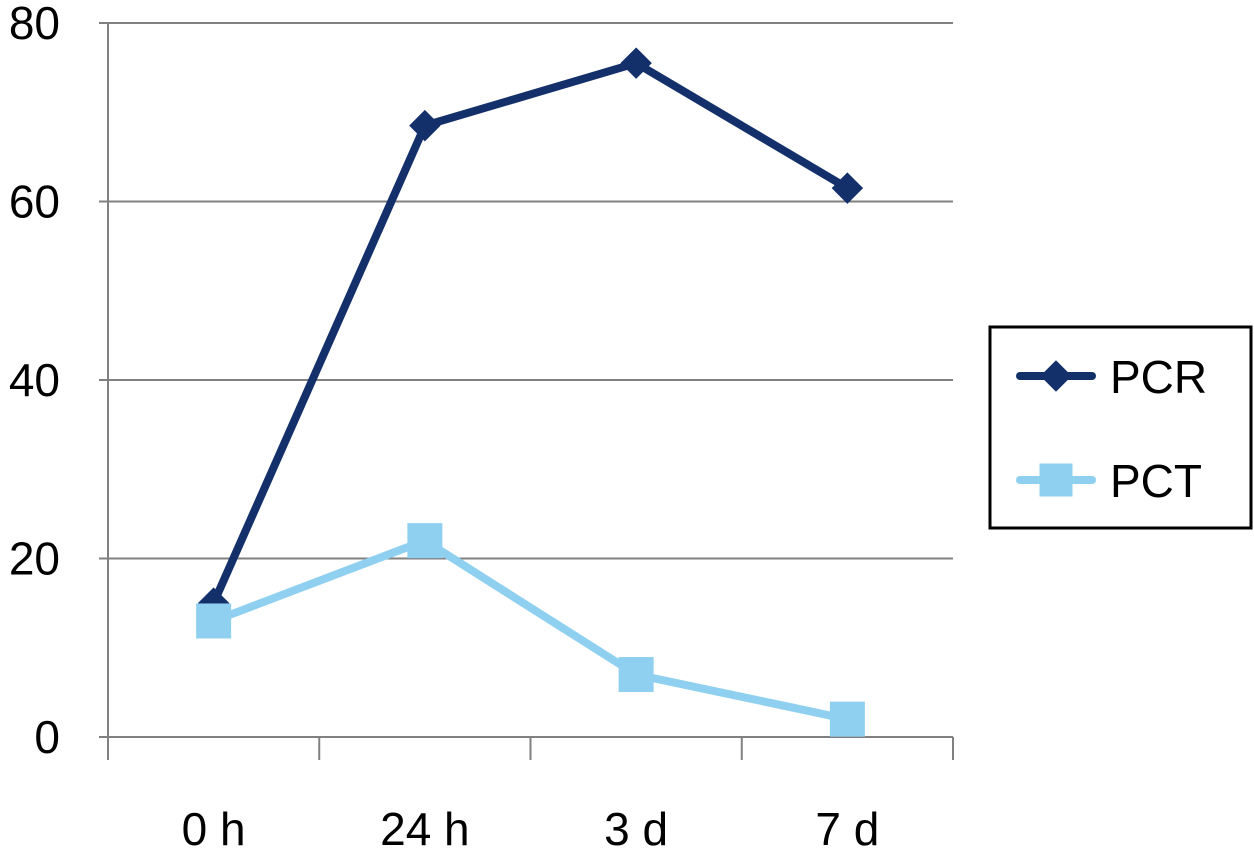 The width and height of the screenshot is (1254, 858). Describe the element at coordinates (214, 829) in the screenshot. I see `x-tick-label: 0 h` at that location.